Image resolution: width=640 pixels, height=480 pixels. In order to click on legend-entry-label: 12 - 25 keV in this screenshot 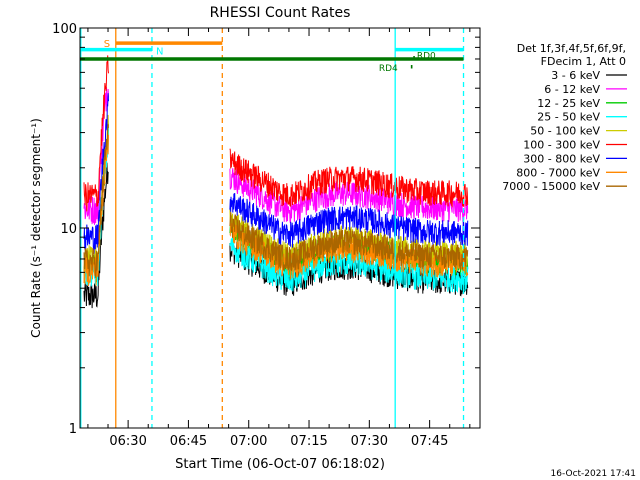, I will do `click(568, 103)`.